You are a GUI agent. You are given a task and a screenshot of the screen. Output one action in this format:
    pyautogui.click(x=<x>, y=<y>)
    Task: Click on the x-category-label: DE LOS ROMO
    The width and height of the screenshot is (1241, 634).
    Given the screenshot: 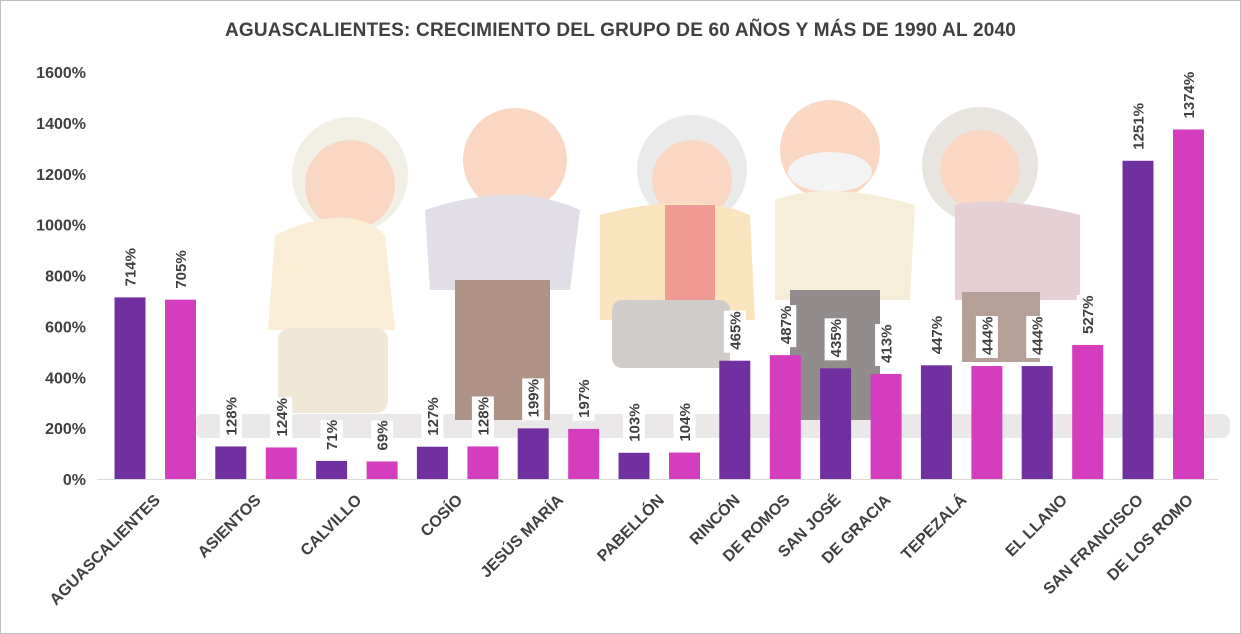 What is the action you would take?
    pyautogui.click(x=1150, y=538)
    